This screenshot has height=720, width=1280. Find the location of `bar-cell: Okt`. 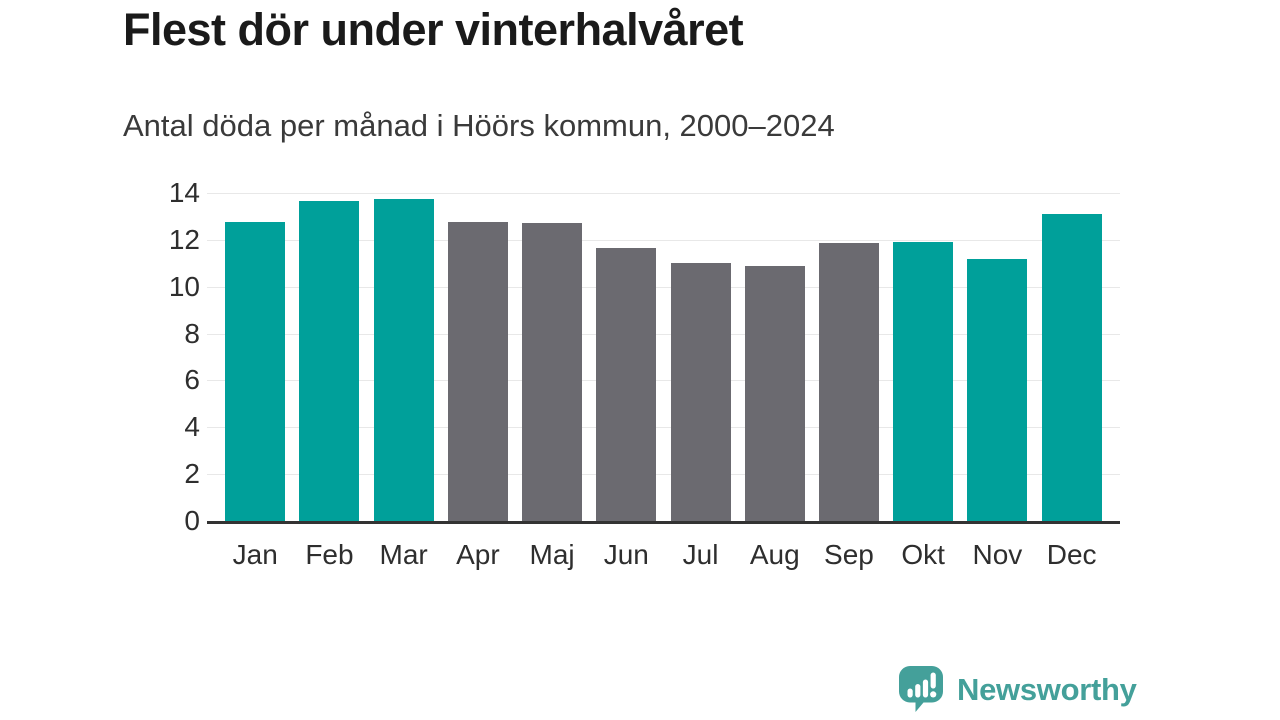

bar-cell: Okt is located at coordinates (923, 381).